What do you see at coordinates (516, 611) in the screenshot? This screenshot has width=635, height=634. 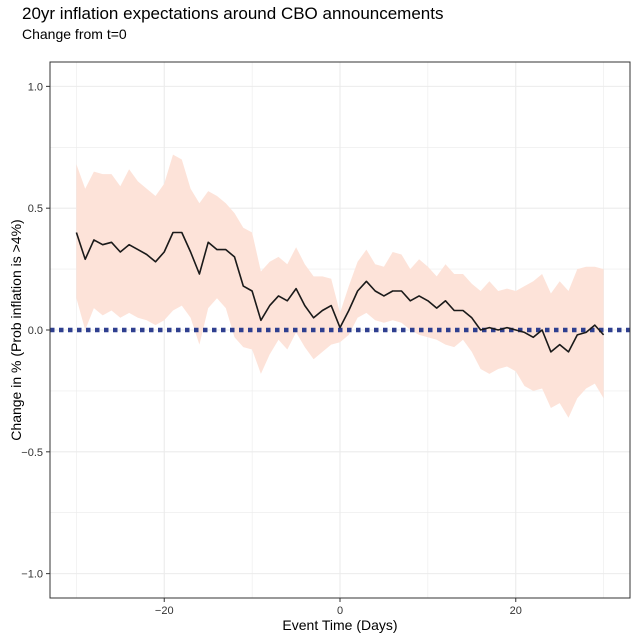 I see `x-tick-label: 20` at bounding box center [516, 611].